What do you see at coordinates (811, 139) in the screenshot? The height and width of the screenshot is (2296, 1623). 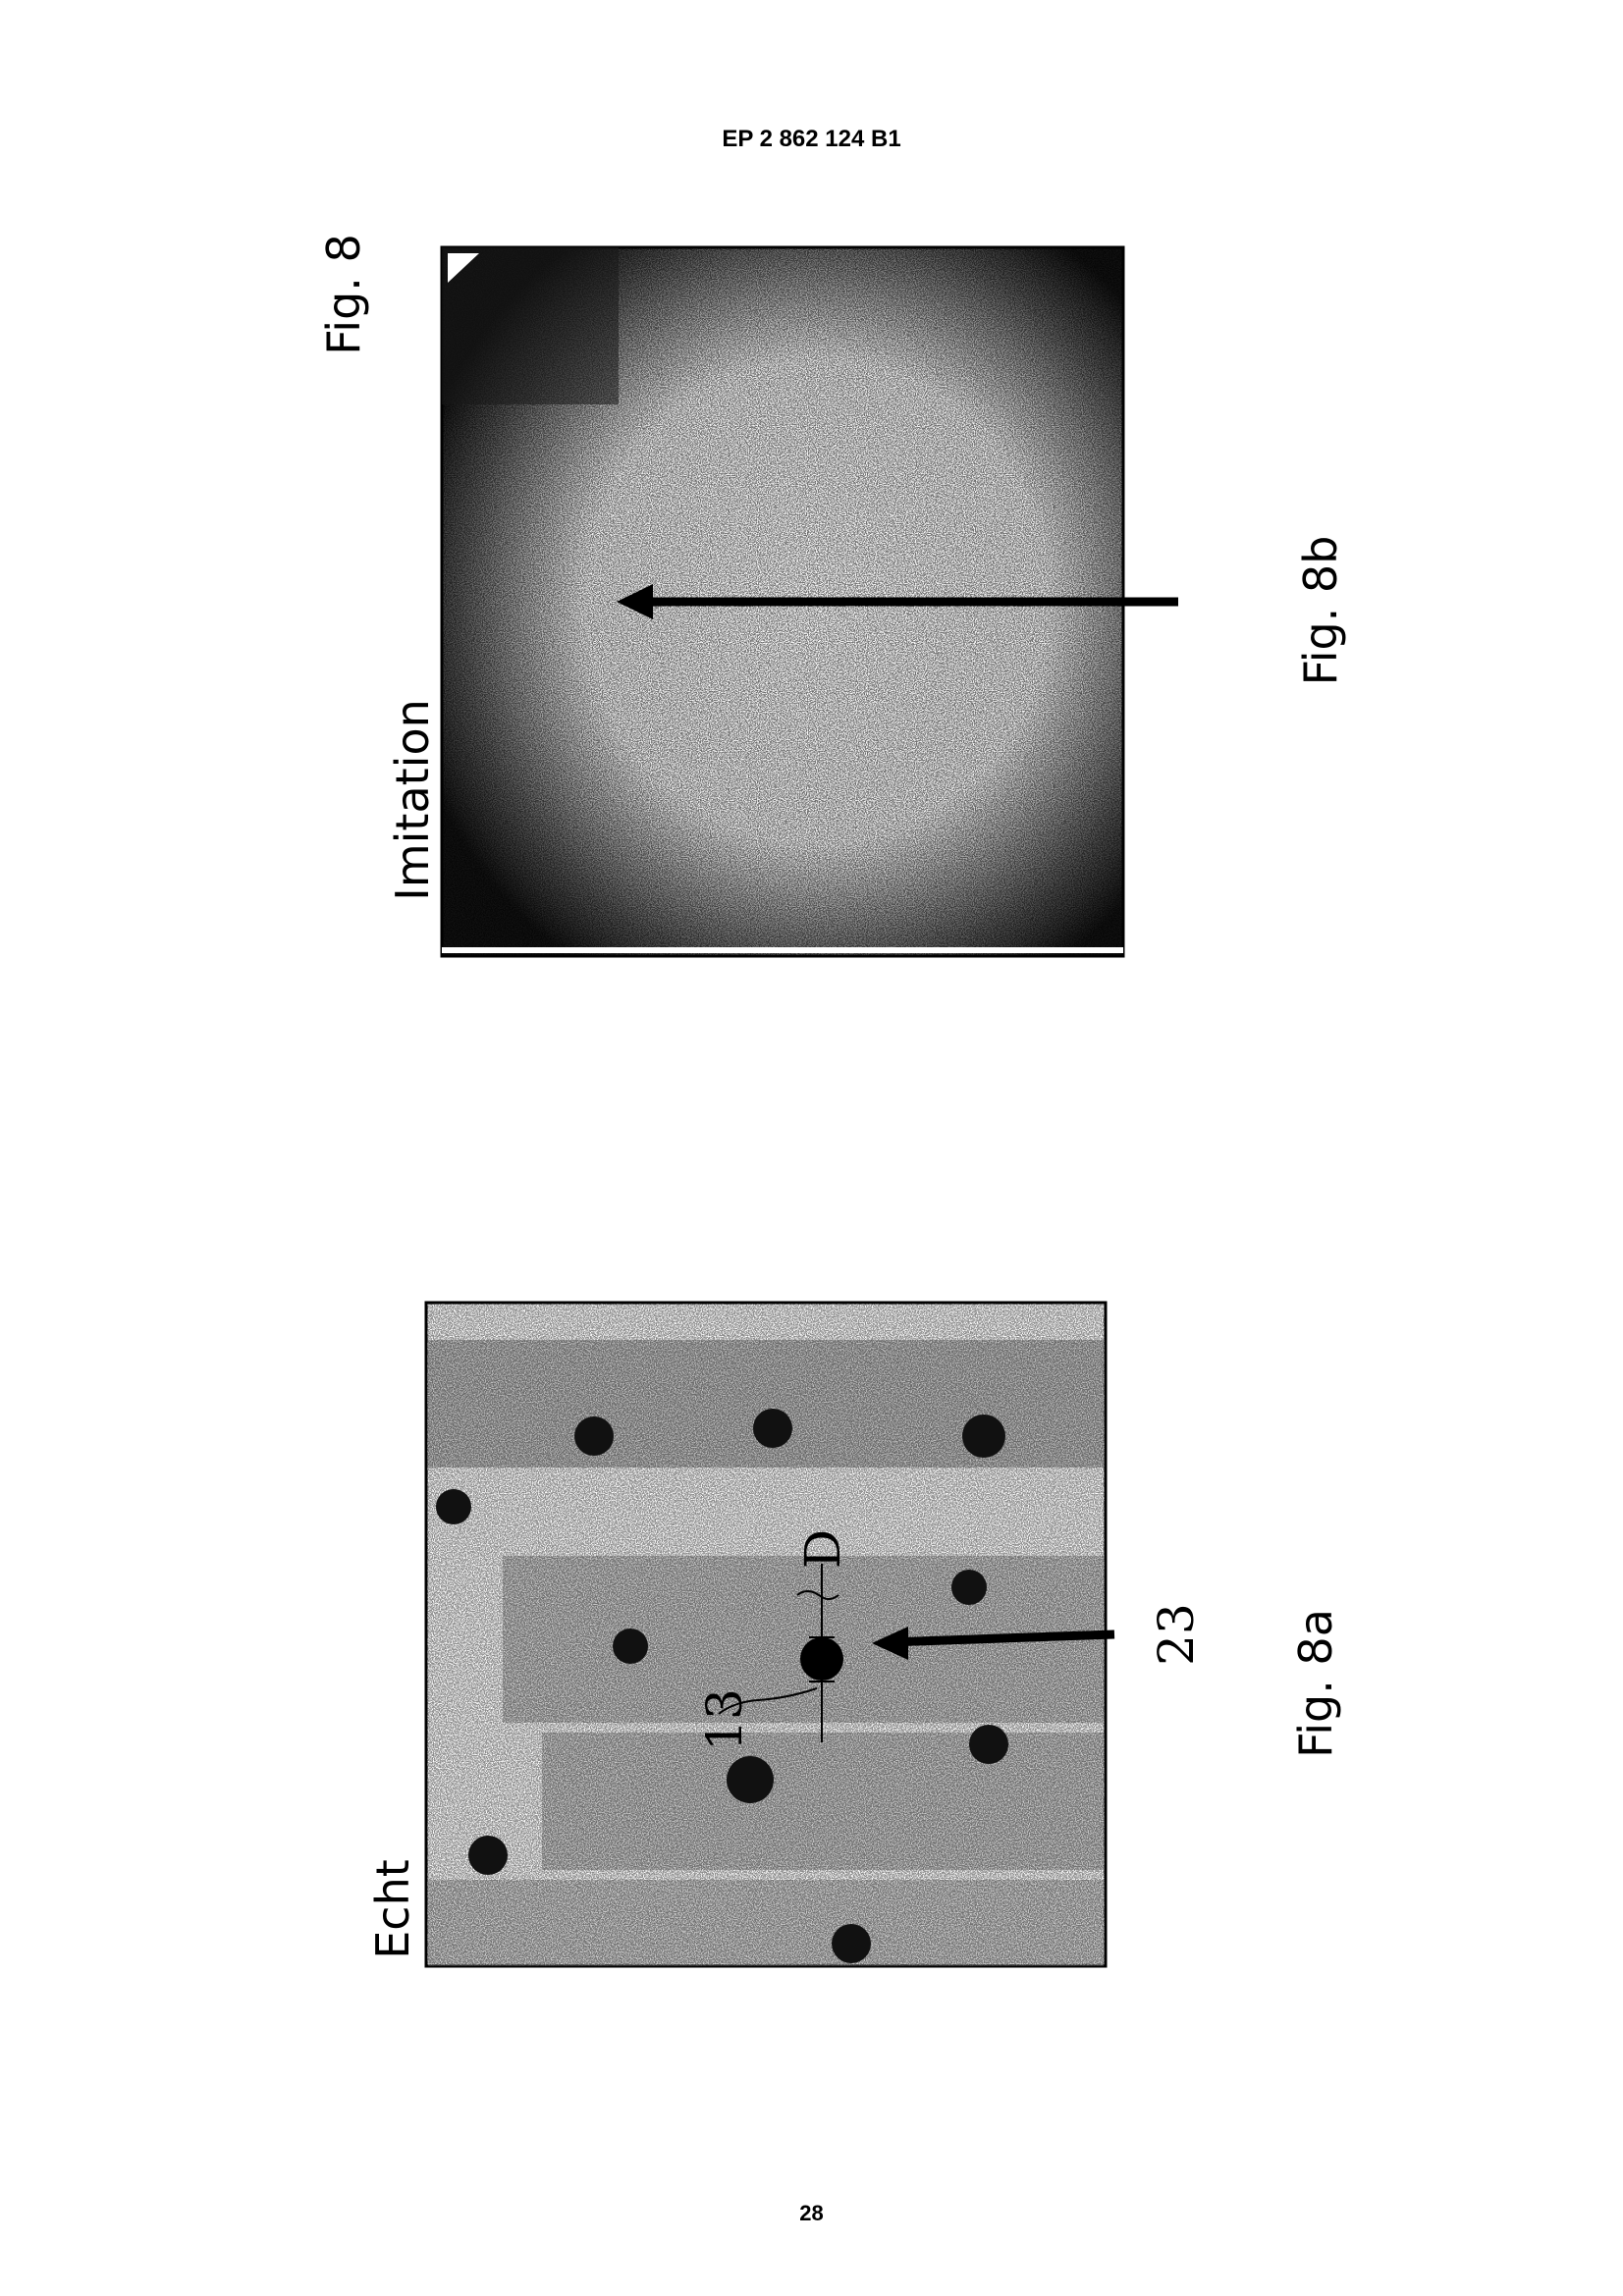 I see `patent-header: EP 2 862 124 B1` at bounding box center [811, 139].